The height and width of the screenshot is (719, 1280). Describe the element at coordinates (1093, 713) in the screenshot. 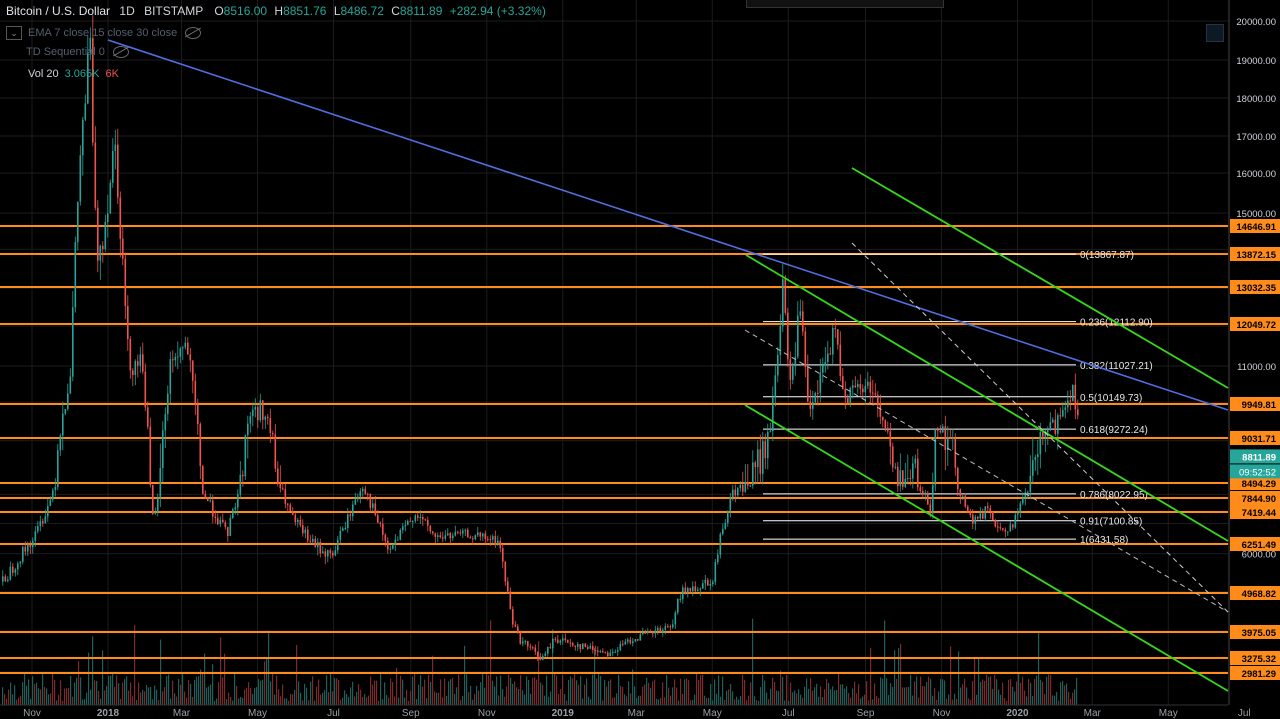

I see `time-tick-label: Mar` at that location.